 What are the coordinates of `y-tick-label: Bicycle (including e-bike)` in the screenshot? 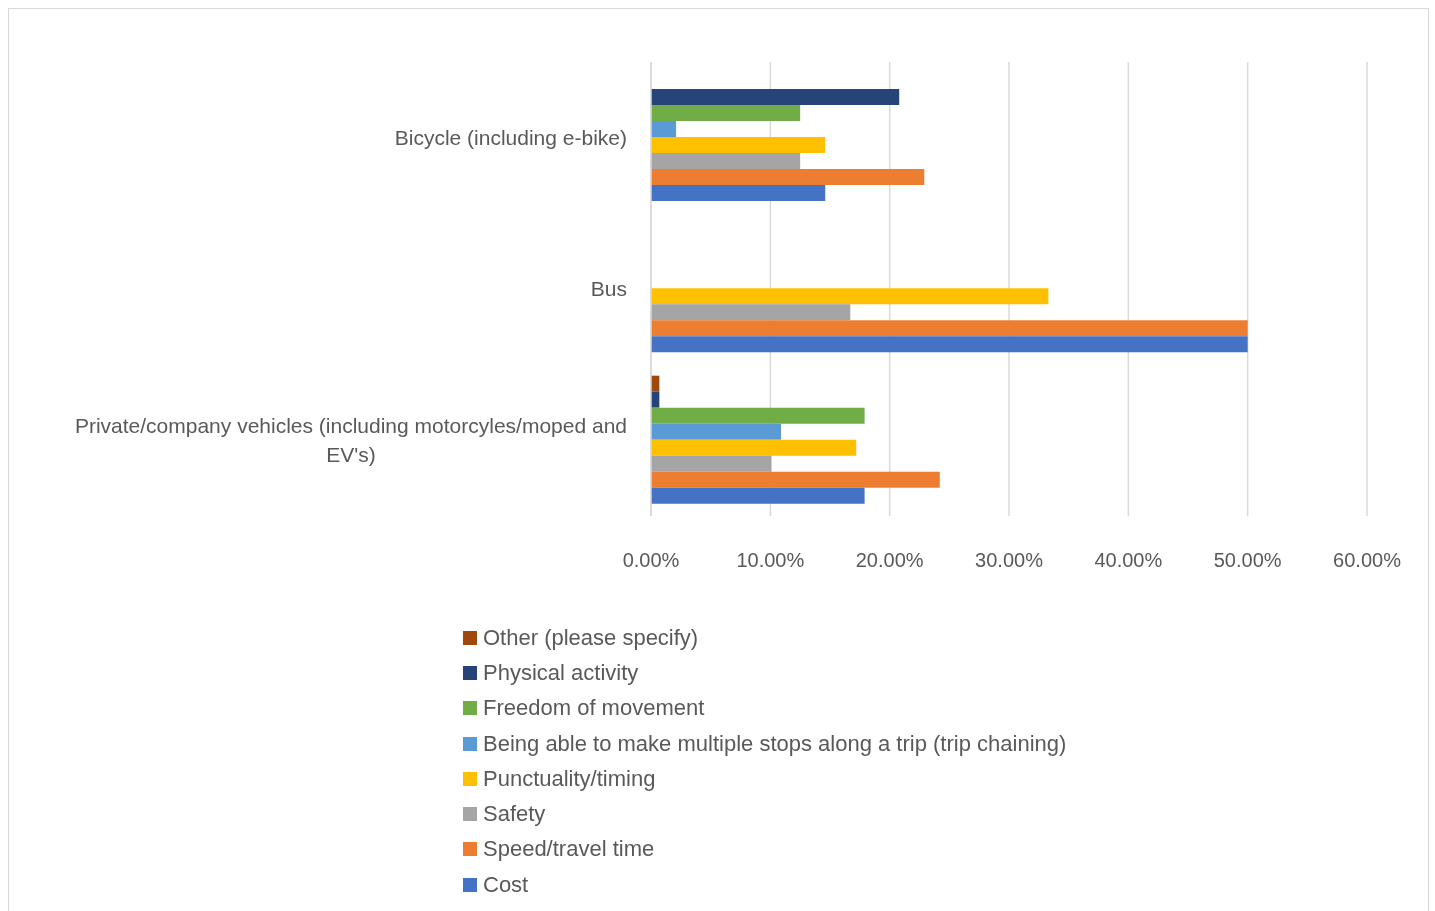 It's located at (510, 138).